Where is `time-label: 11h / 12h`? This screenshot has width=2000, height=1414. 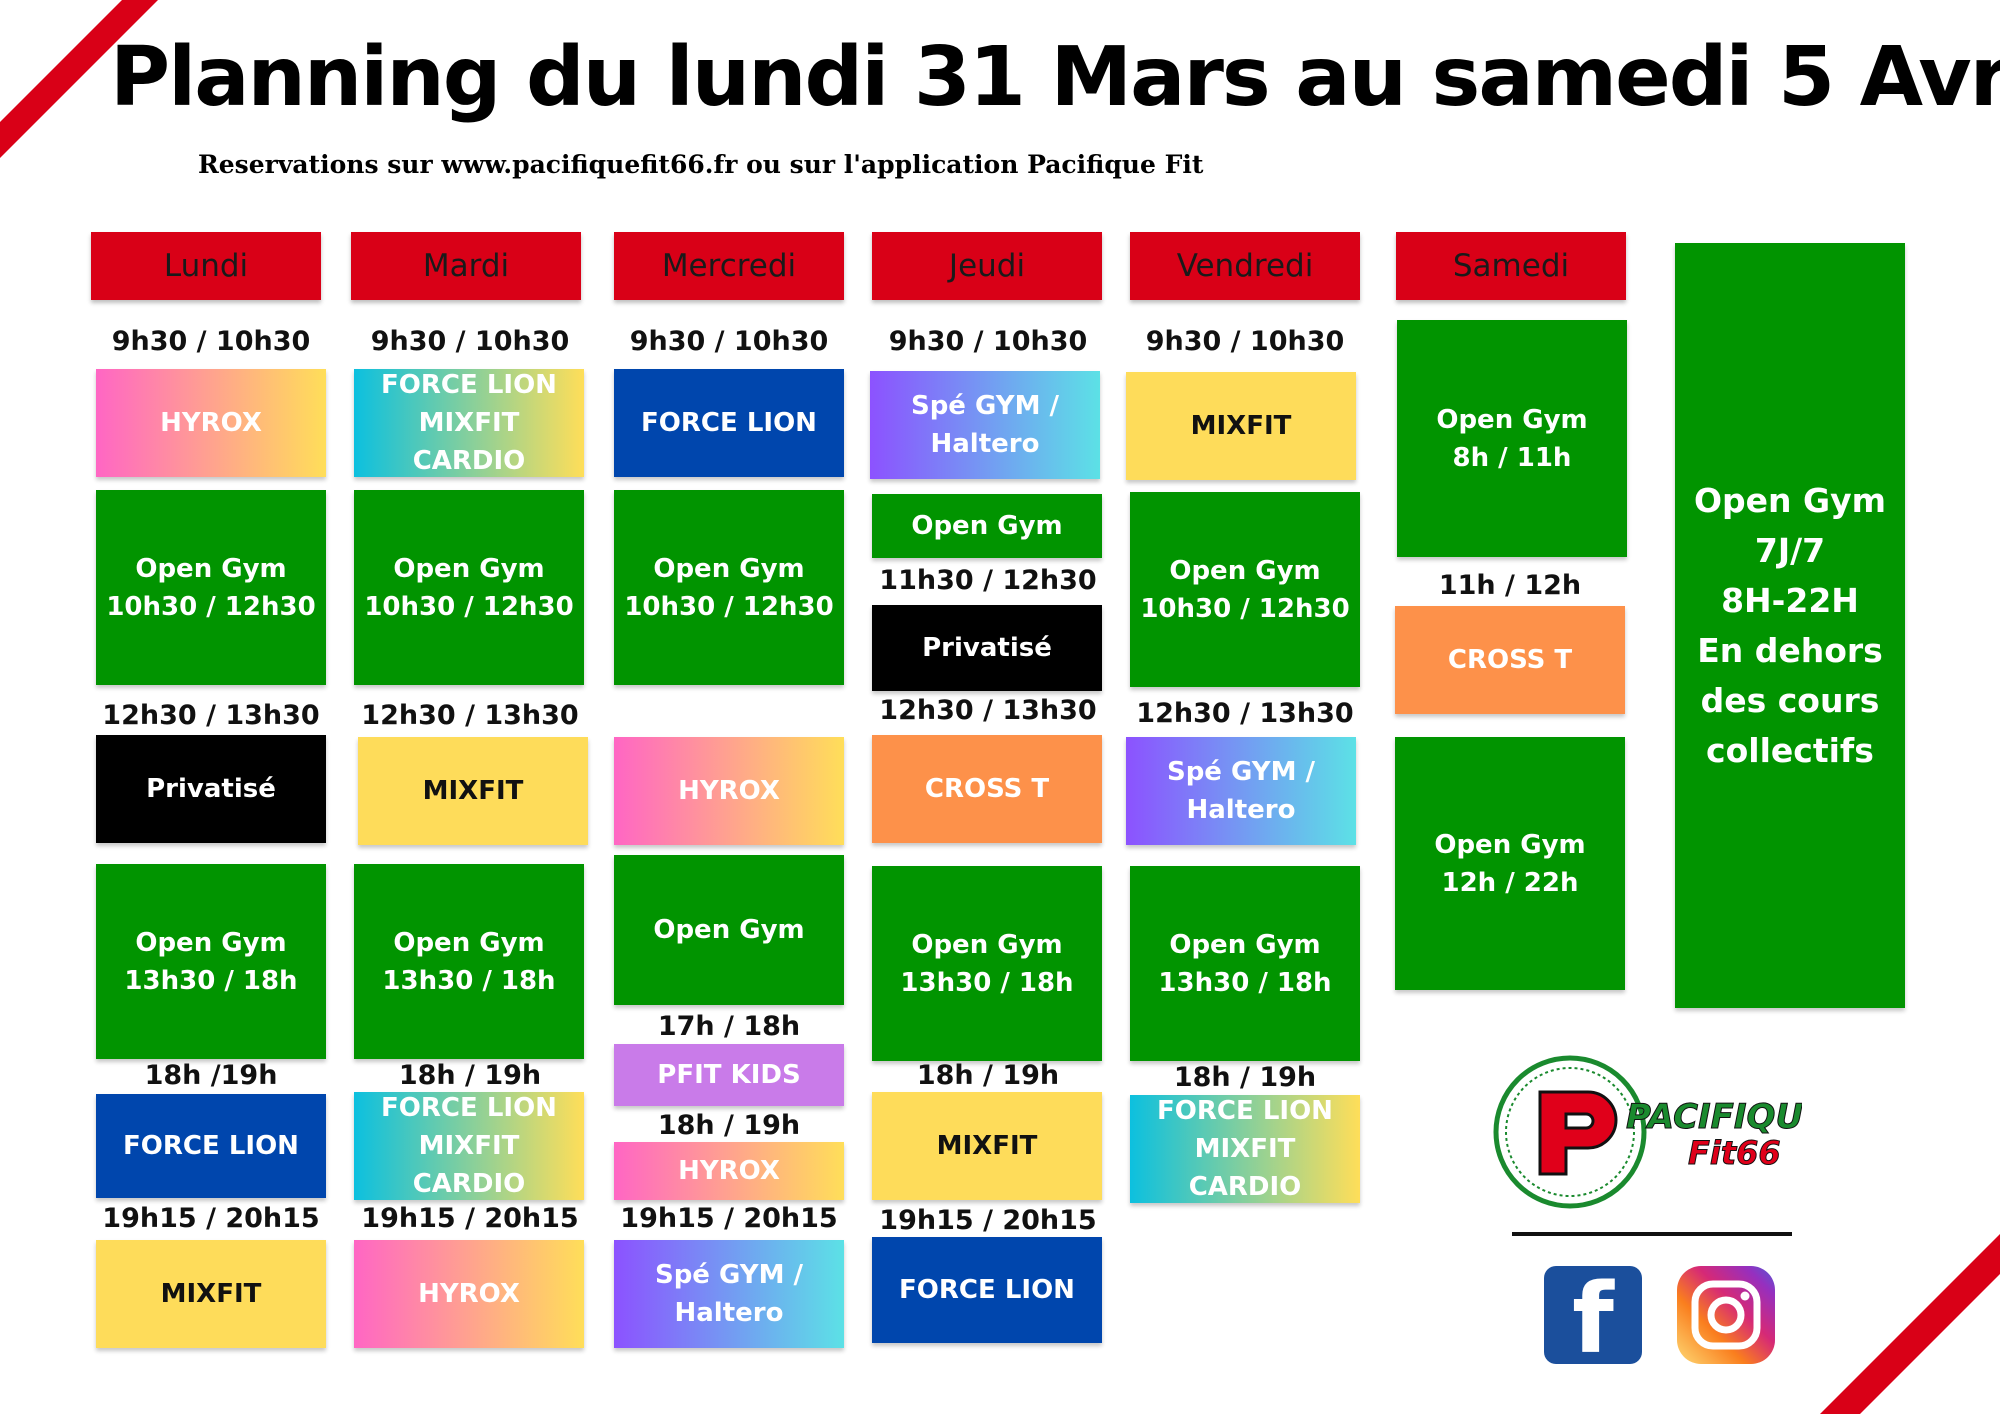 time-label: 11h / 12h is located at coordinates (1510, 585).